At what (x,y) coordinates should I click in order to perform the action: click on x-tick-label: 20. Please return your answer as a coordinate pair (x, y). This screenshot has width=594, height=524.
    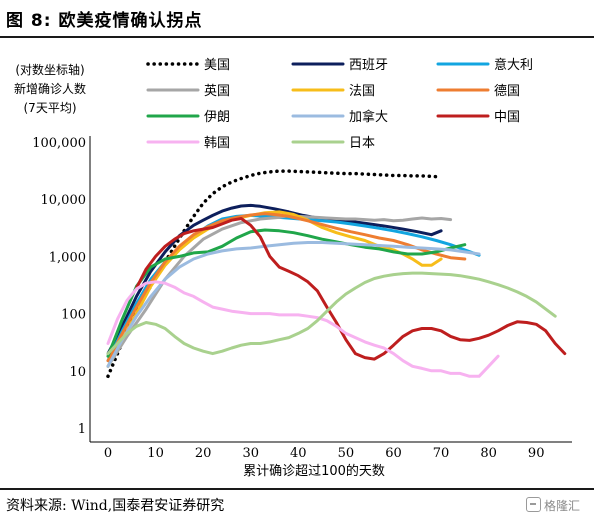
    Looking at the image, I should click on (203, 453).